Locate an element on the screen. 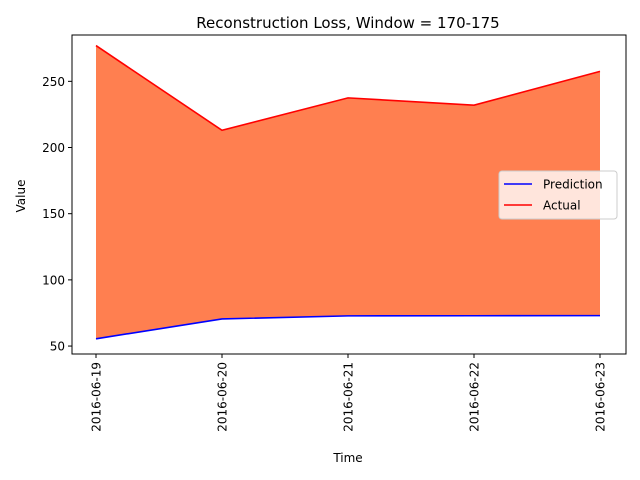  legend: Prediction Actual is located at coordinates (558, 195).